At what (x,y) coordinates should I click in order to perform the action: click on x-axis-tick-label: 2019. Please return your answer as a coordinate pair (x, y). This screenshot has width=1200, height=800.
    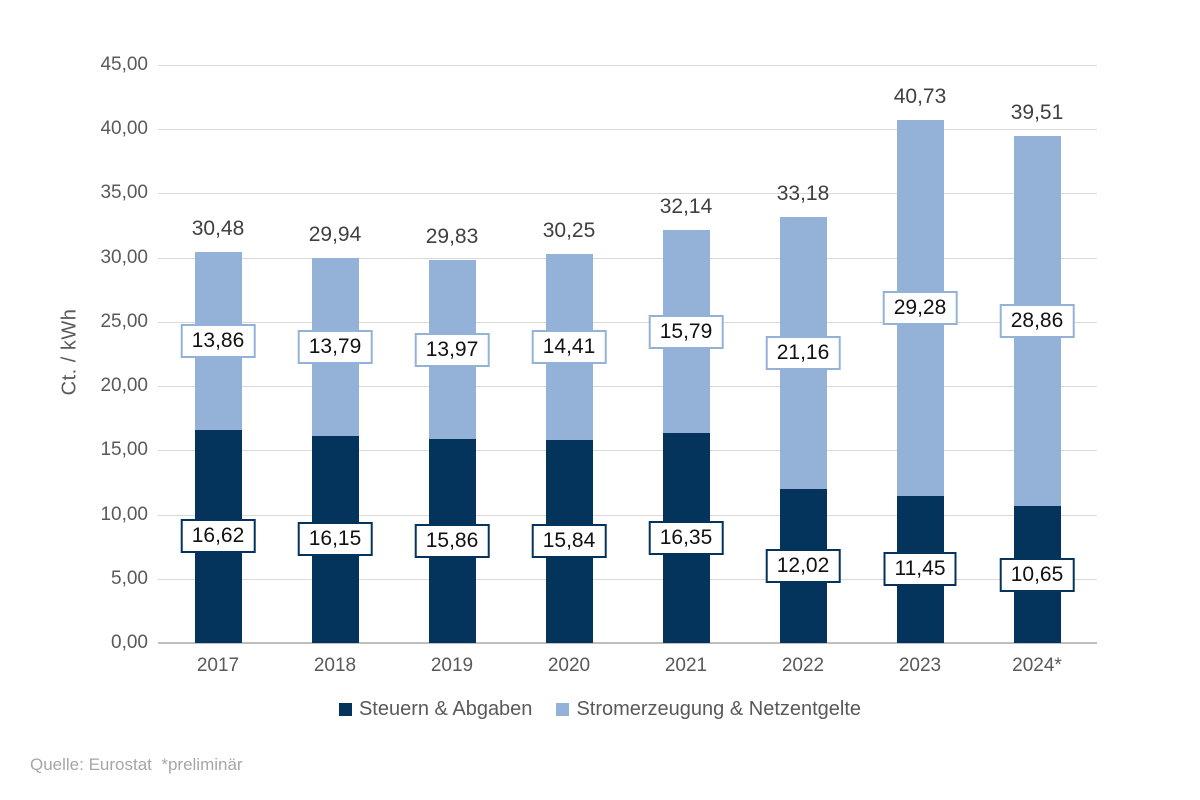
    Looking at the image, I should click on (452, 665).